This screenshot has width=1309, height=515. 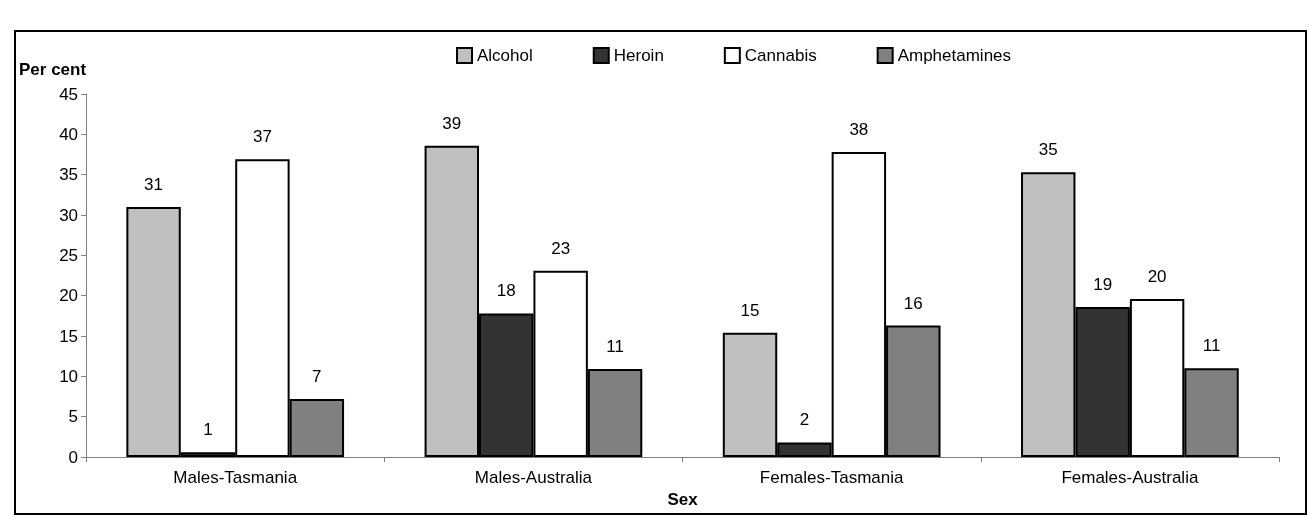 I want to click on legend-label: Amphetamines, so click(x=954, y=55).